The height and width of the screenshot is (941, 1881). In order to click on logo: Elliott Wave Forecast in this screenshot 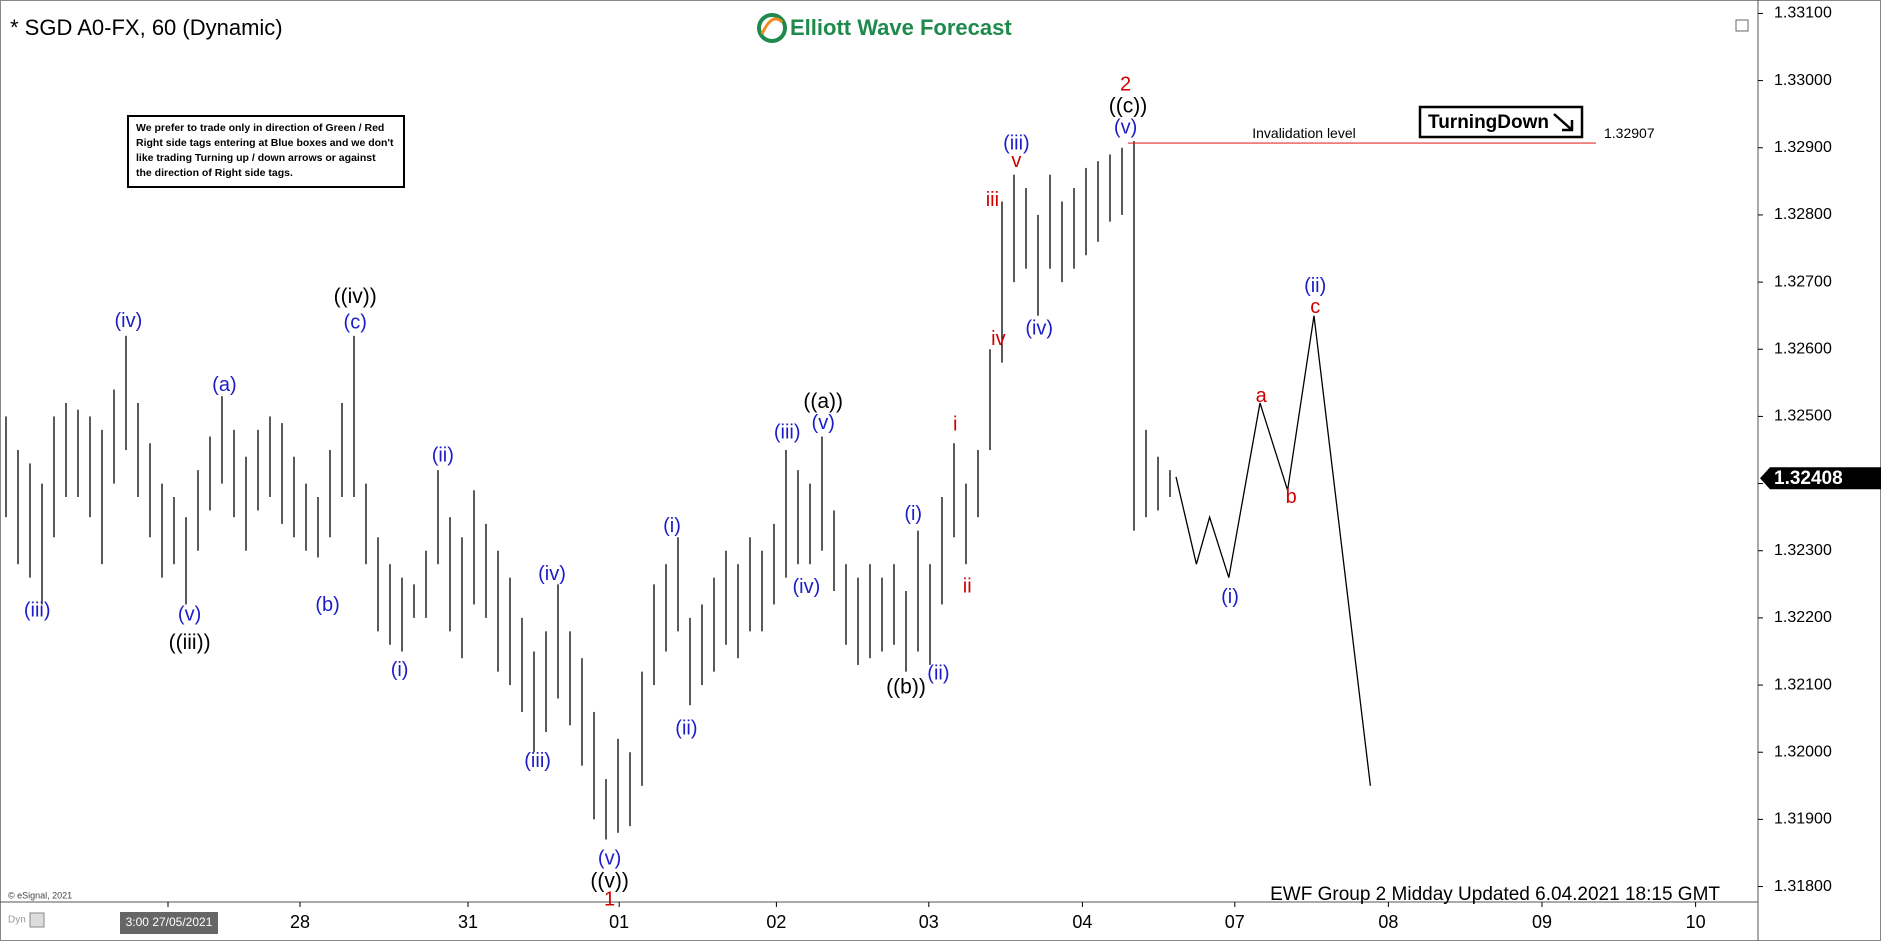, I will do `click(884, 28)`.